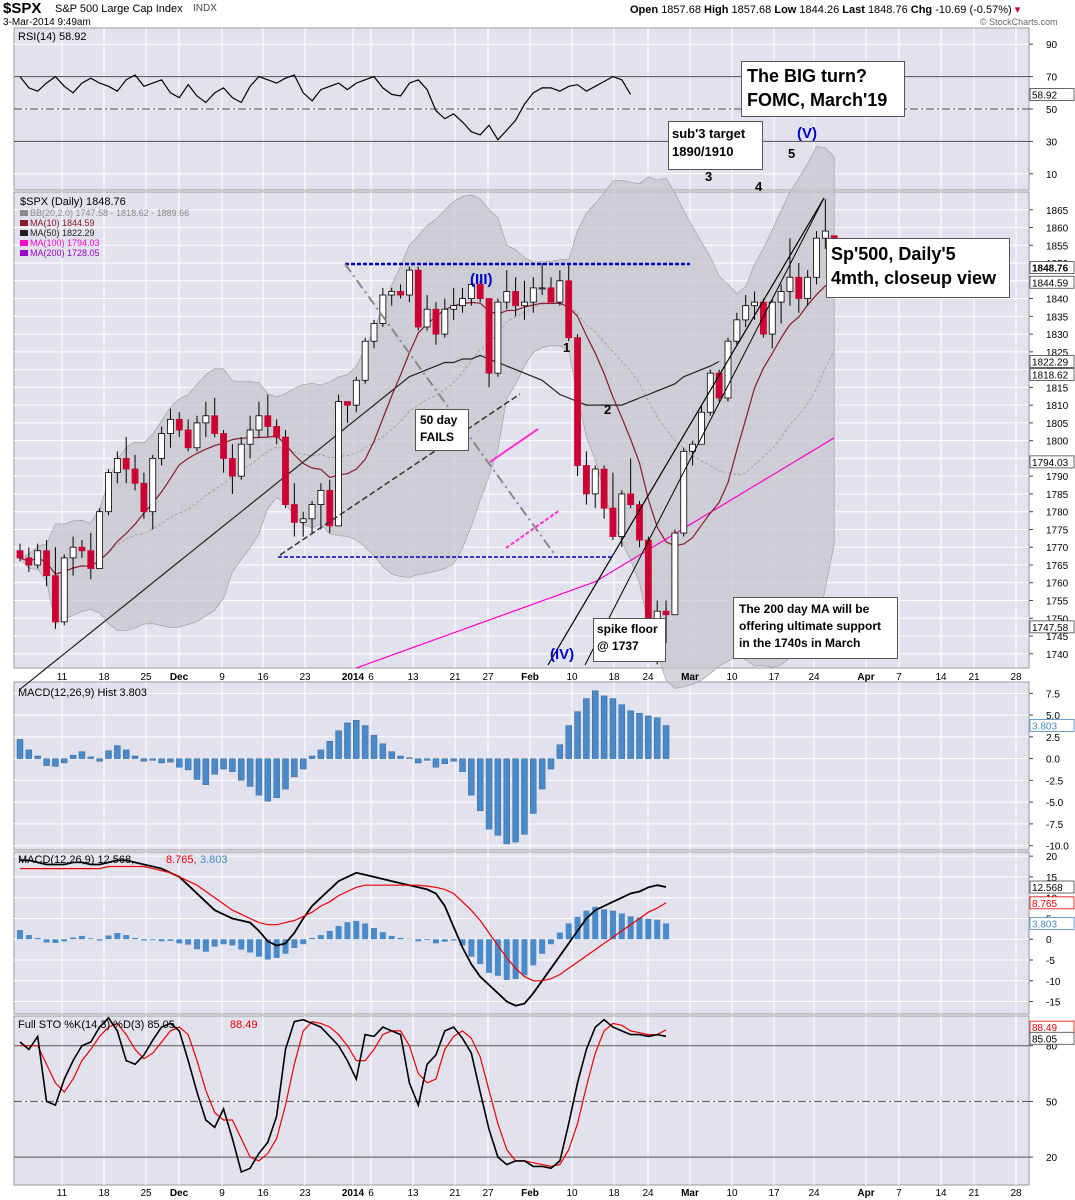  I want to click on x-tick-label: 6, so click(371, 677).